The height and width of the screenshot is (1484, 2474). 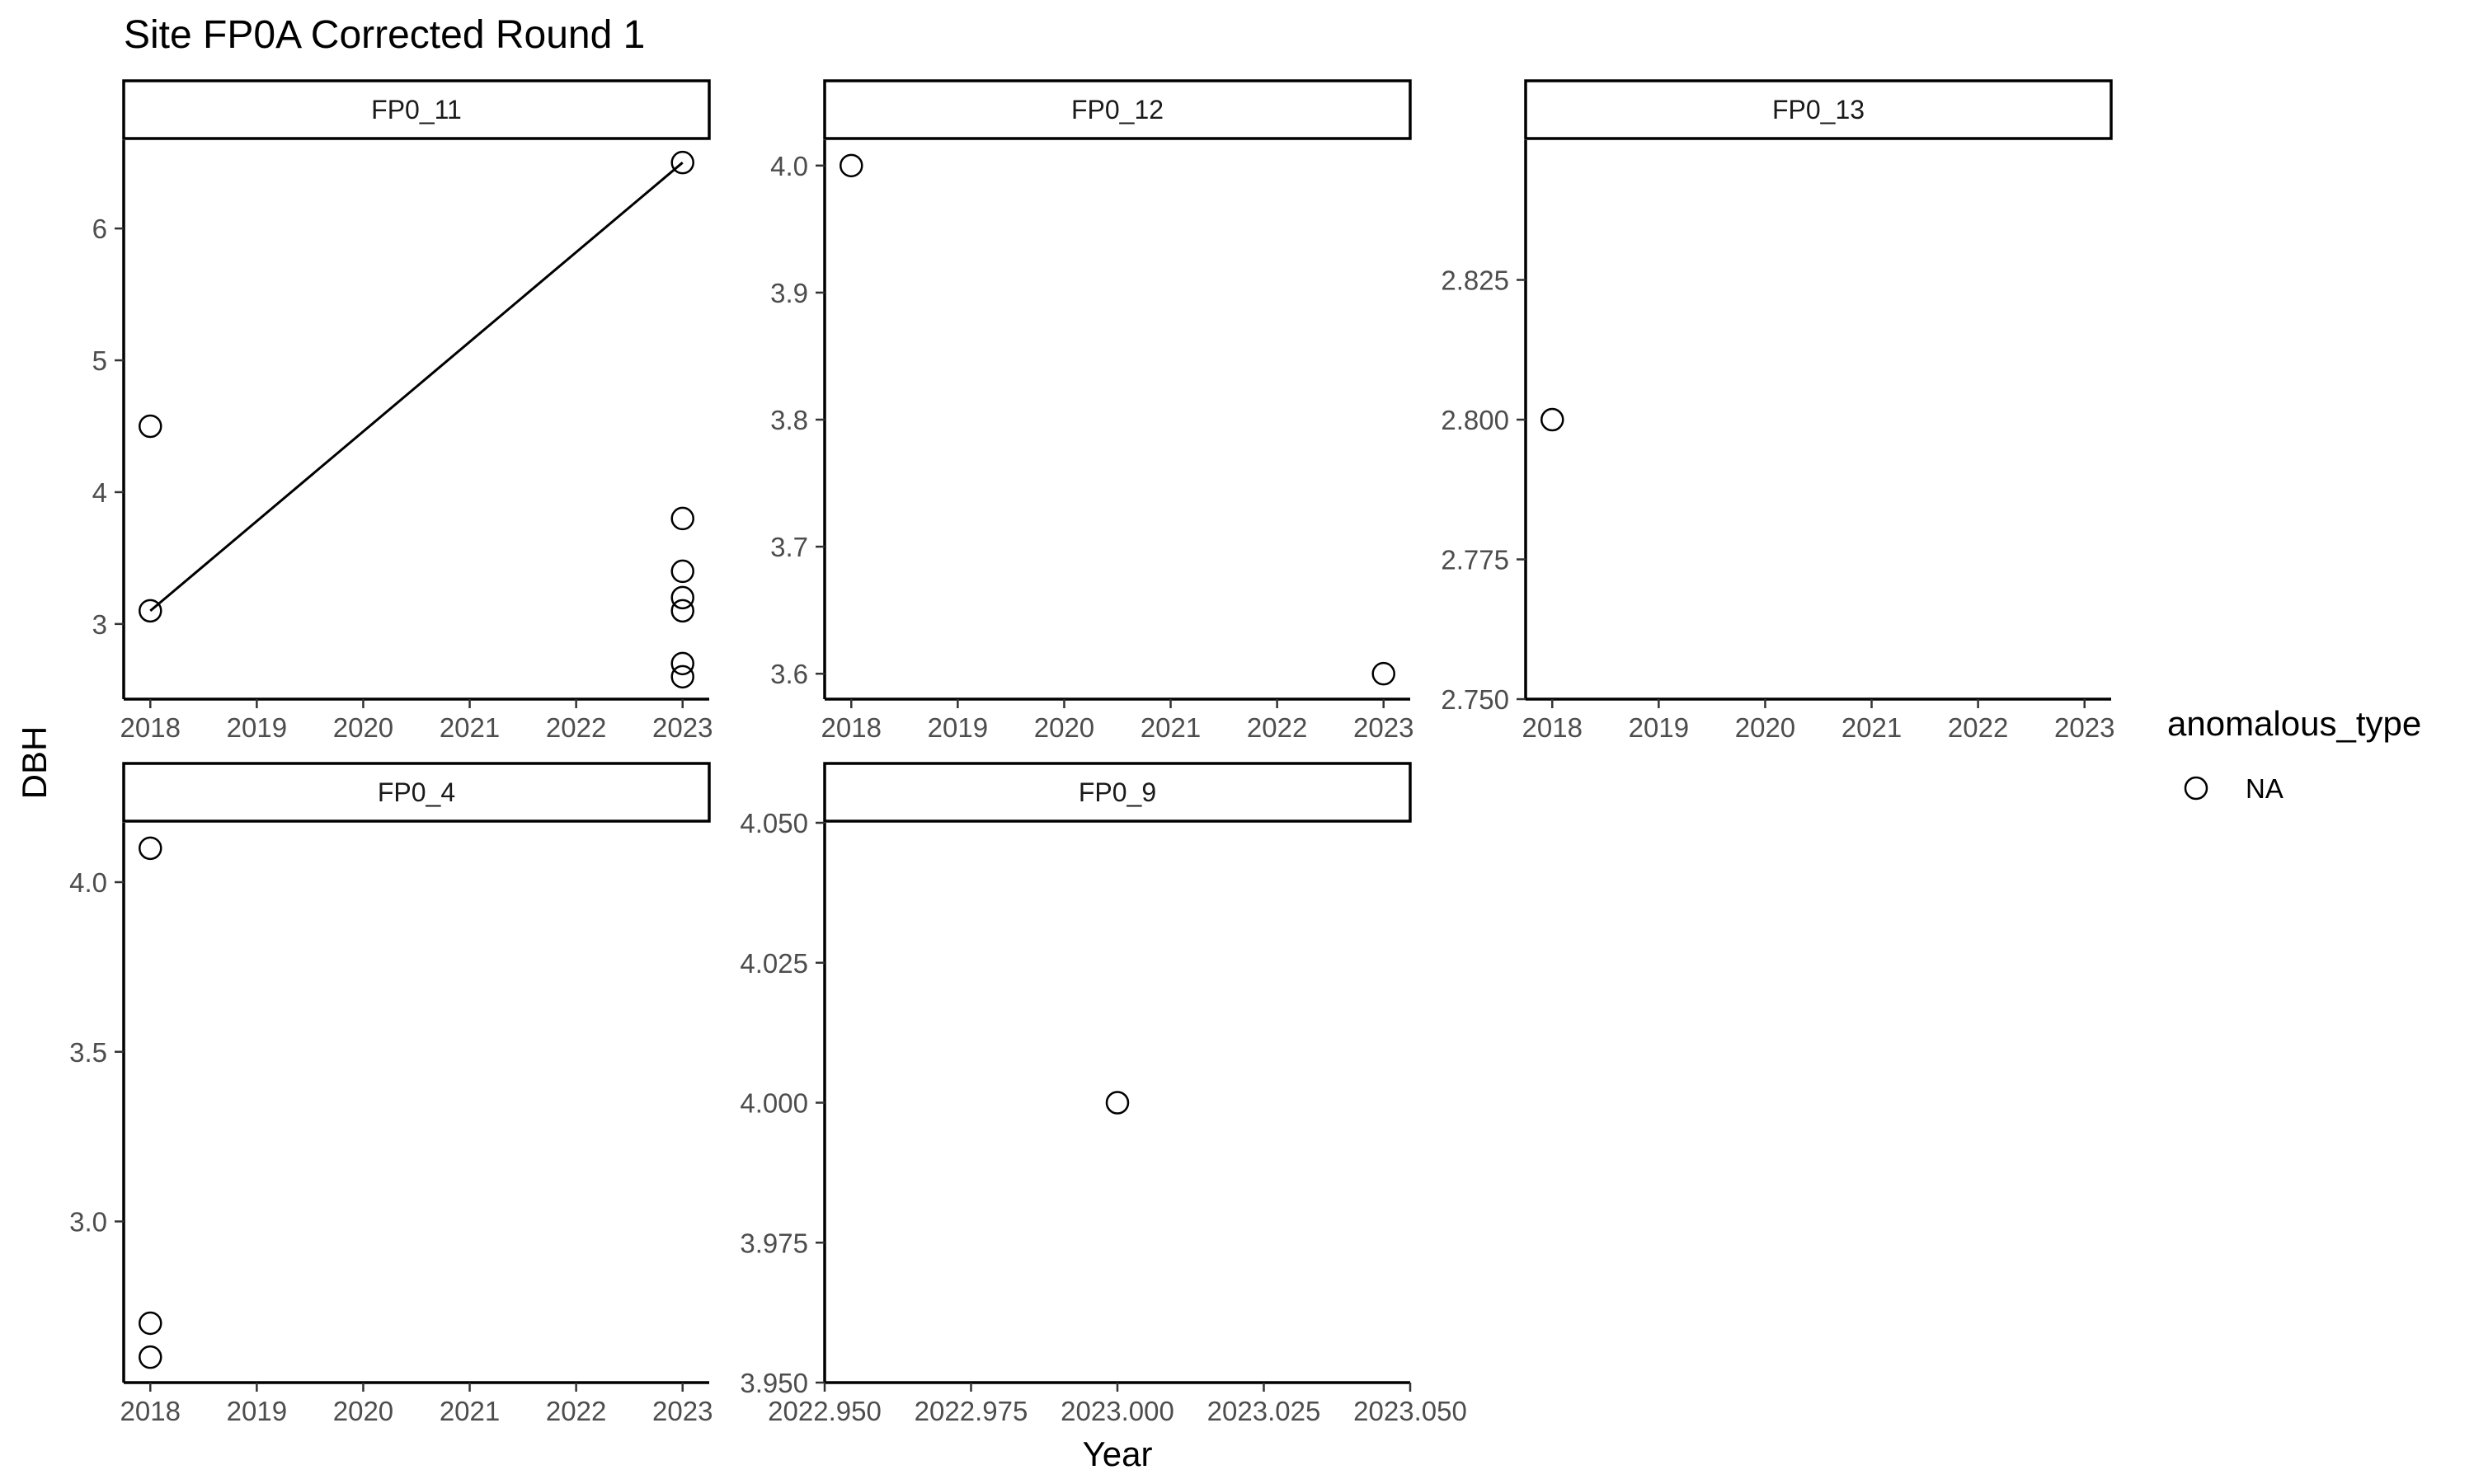 I want to click on y-tick-label: 4, so click(x=99, y=492).